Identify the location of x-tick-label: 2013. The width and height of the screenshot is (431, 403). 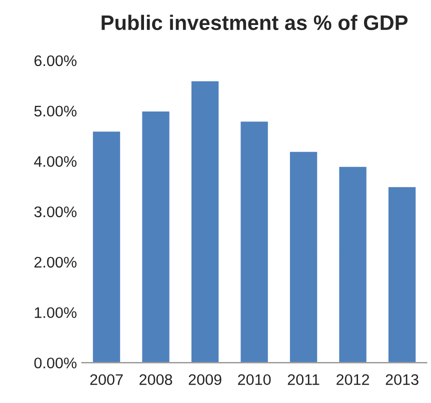
(402, 380).